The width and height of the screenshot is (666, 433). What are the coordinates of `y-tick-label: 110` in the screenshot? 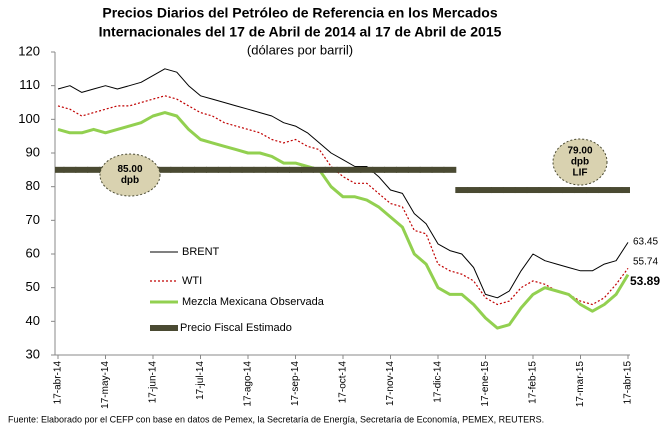 It's located at (29, 84).